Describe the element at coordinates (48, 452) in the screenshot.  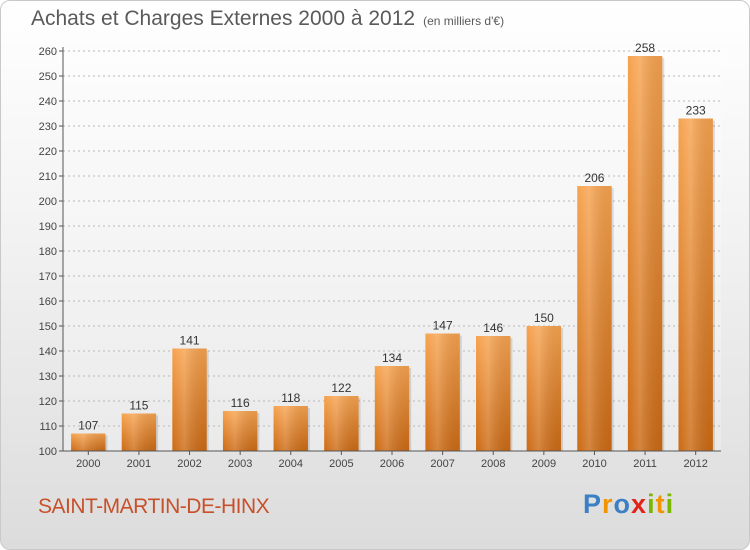
I see `y-tick-label: 100` at that location.